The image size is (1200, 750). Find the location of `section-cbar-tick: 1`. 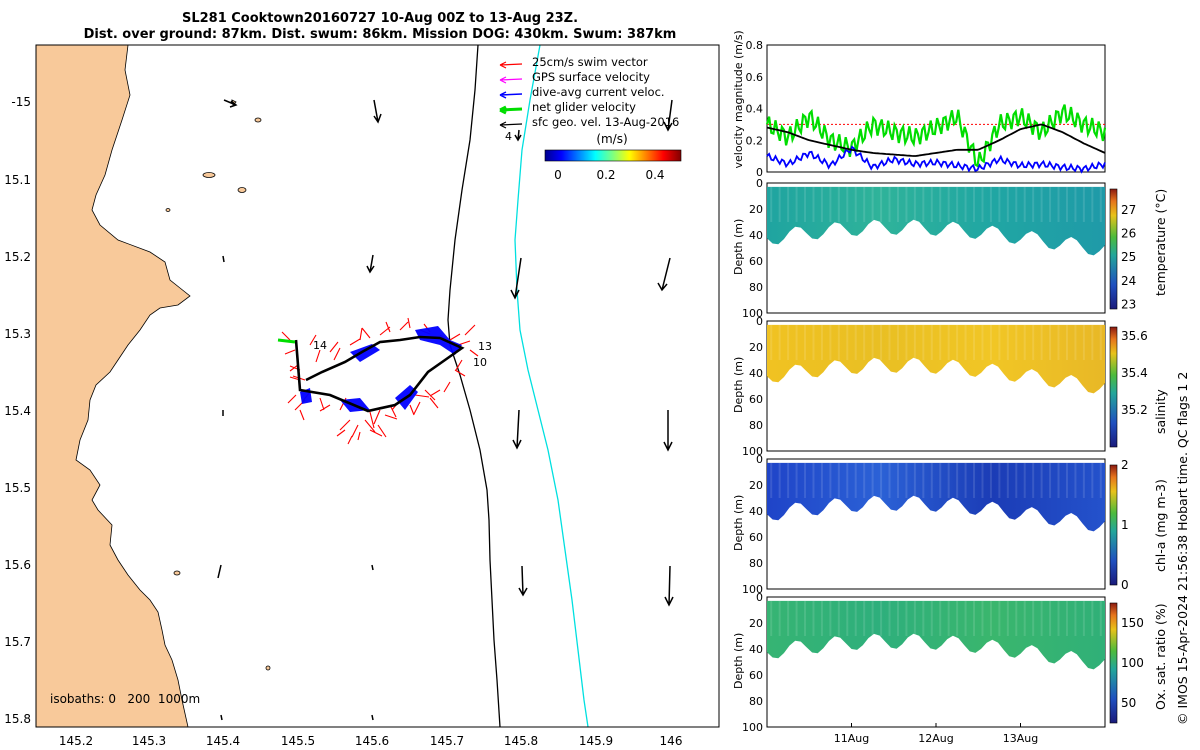

section-cbar-tick: 1 is located at coordinates (1125, 525).